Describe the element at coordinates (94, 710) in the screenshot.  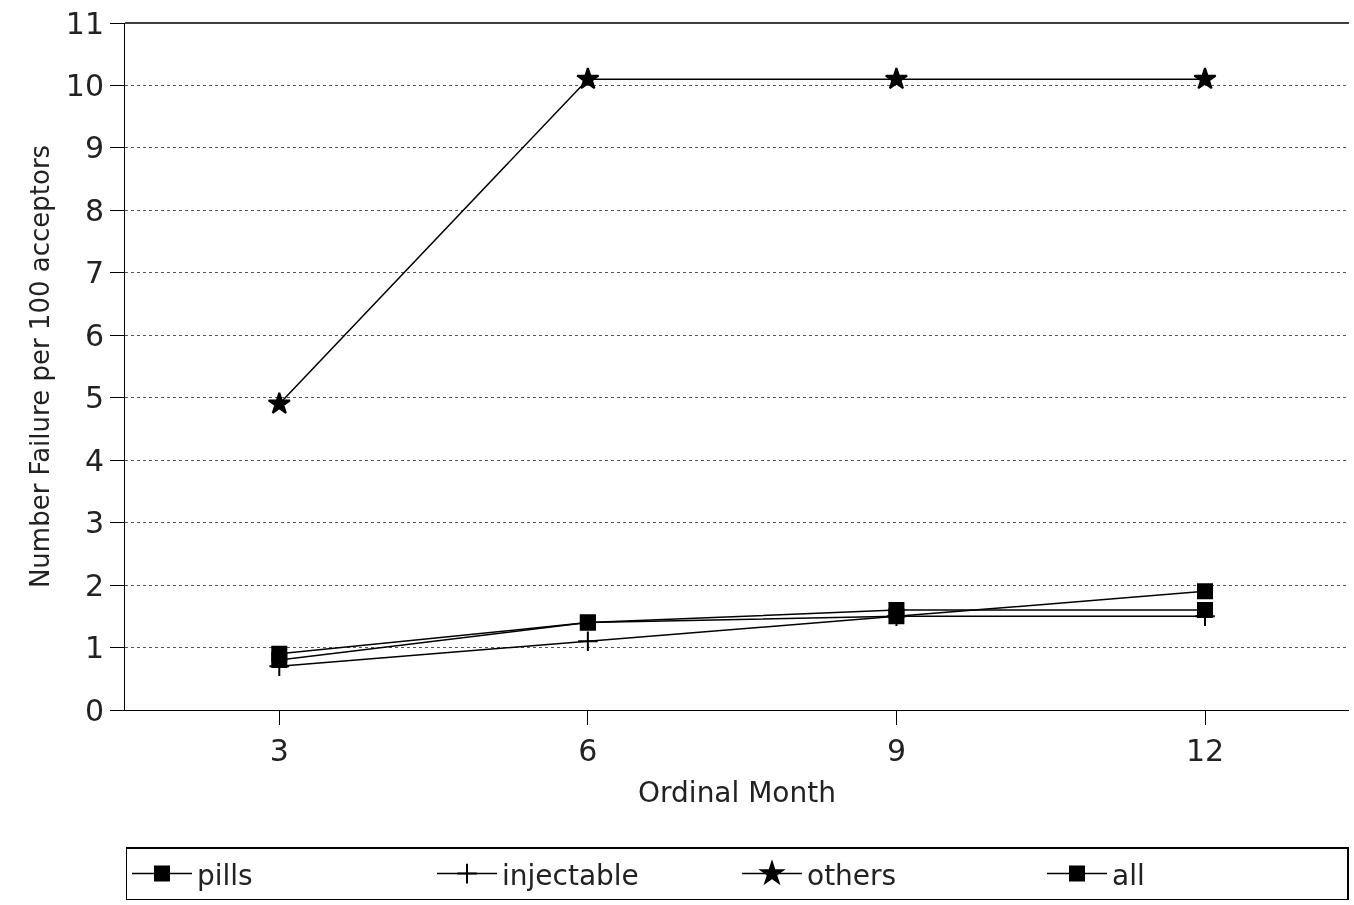
I see `y-tick-label: 0` at that location.